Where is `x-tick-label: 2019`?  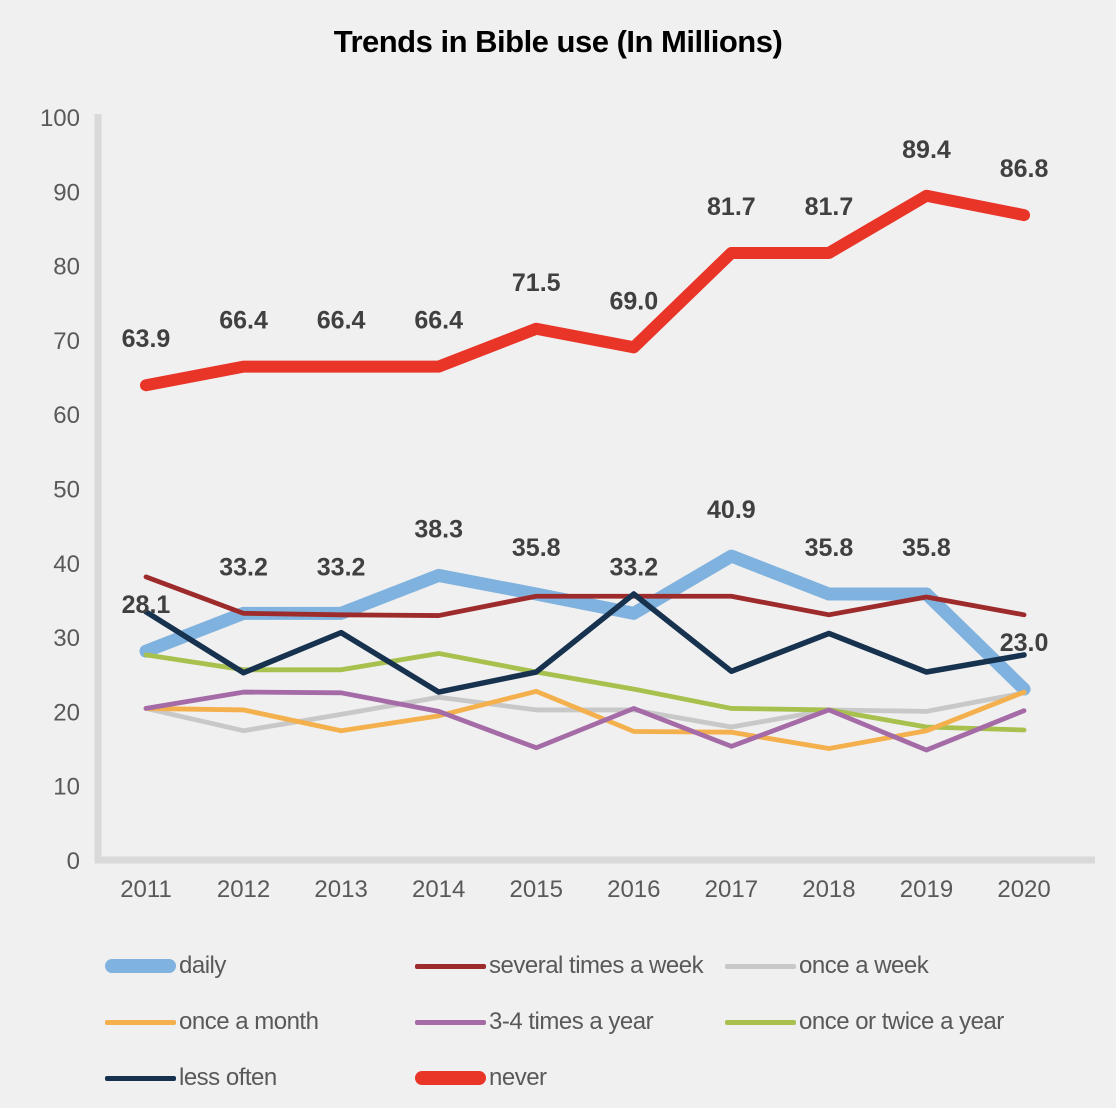
x-tick-label: 2019 is located at coordinates (926, 889).